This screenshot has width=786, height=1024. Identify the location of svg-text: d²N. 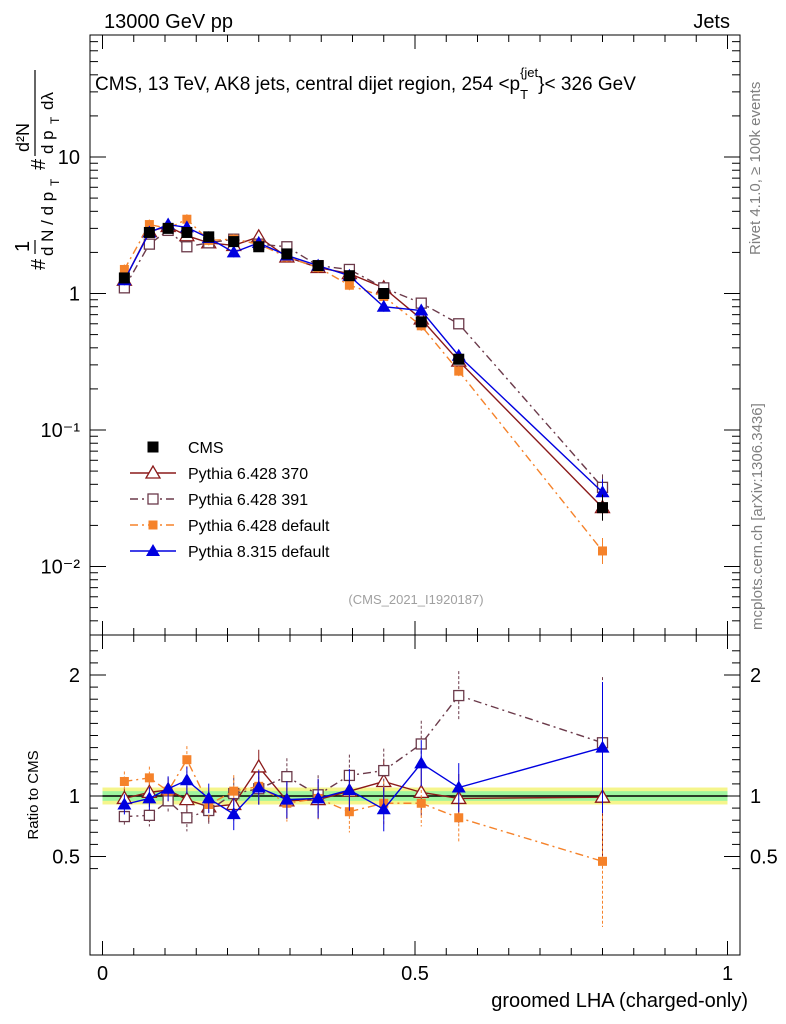
(23, 137).